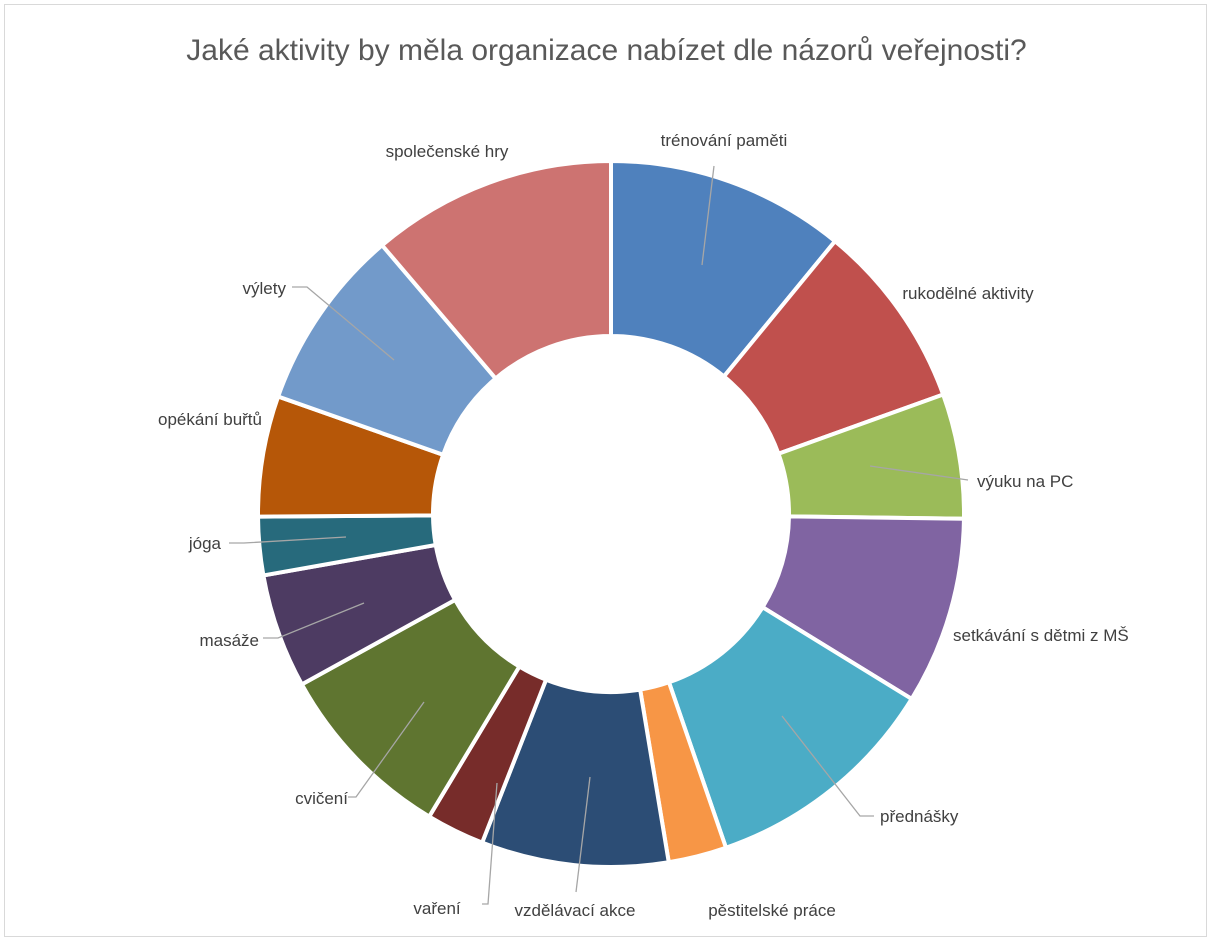 The height and width of the screenshot is (943, 1213). I want to click on slice-label-4: přednášky, so click(919, 816).